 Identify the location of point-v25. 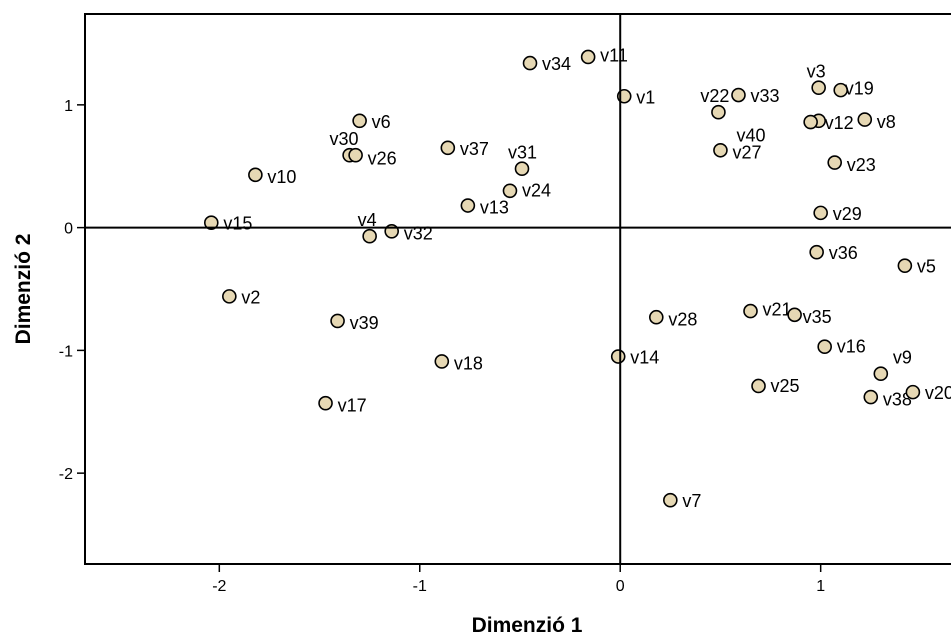
(758, 386).